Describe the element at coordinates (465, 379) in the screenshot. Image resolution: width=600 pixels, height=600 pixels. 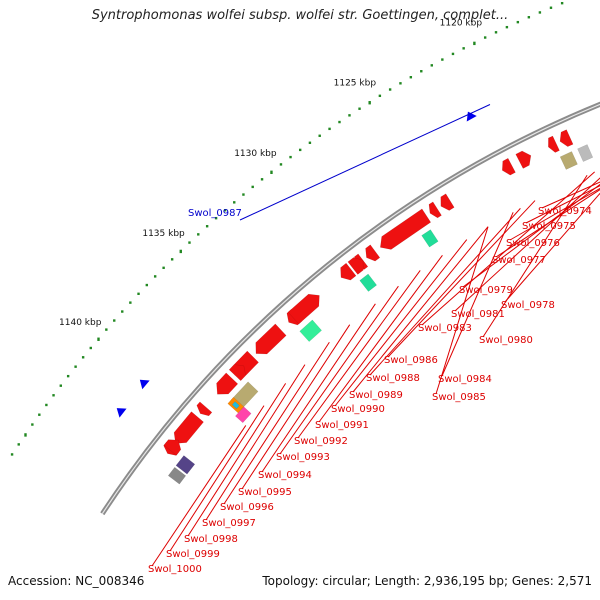
I see `gene-label: Swol_0984` at that location.